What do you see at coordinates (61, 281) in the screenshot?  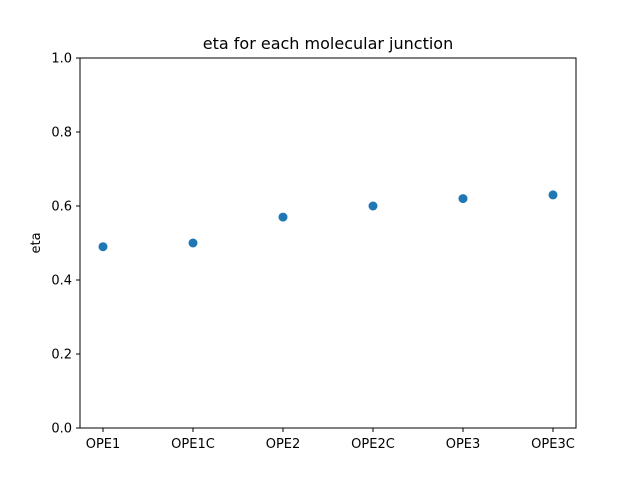 I see `y-tick-label: 0.4` at bounding box center [61, 281].